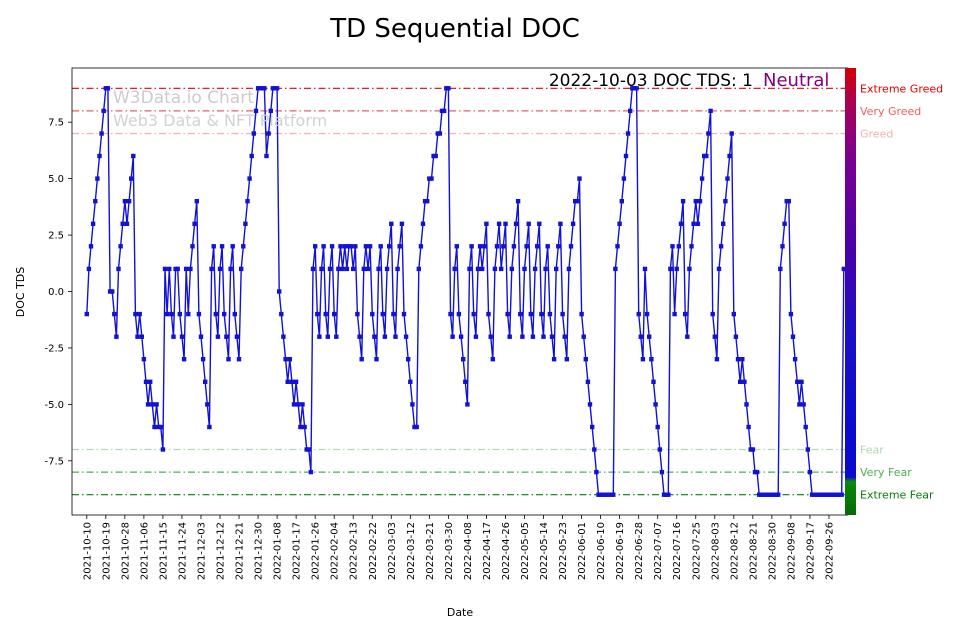 Image resolution: width=967 pixels, height=633 pixels. I want to click on x-tick-label: 2022-02-04, so click(335, 551).